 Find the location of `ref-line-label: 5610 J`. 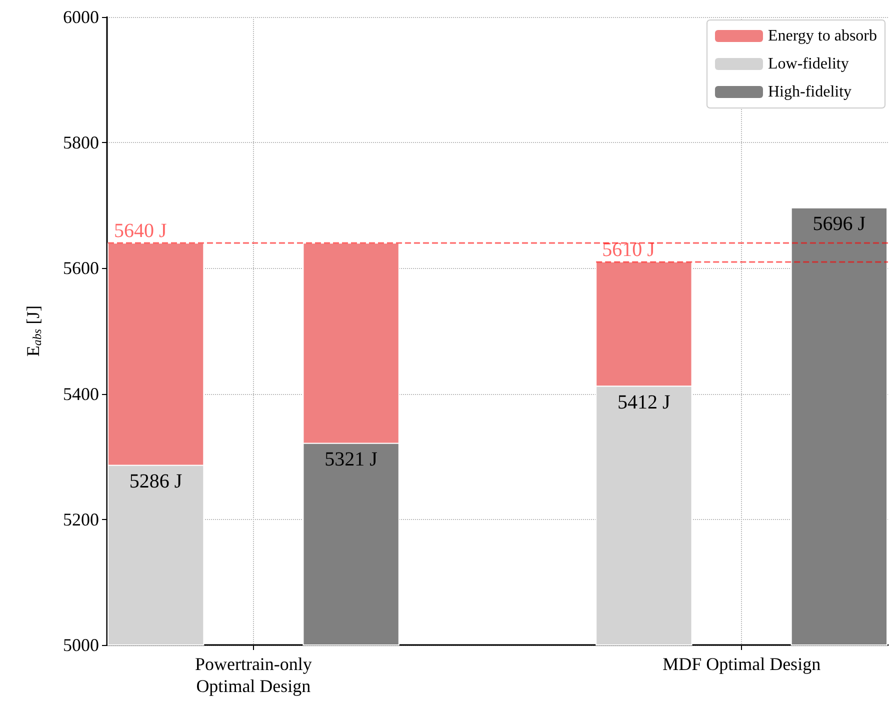

ref-line-label: 5610 J is located at coordinates (629, 249).